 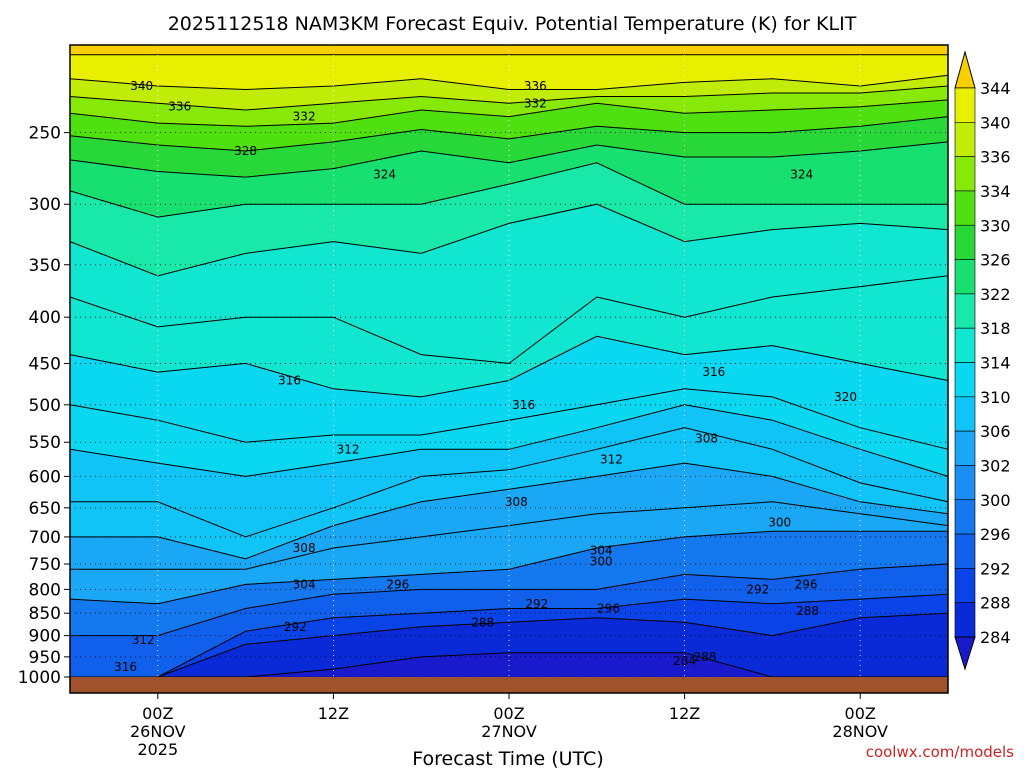 I want to click on x-tick-label: 28NOV, so click(x=860, y=731).